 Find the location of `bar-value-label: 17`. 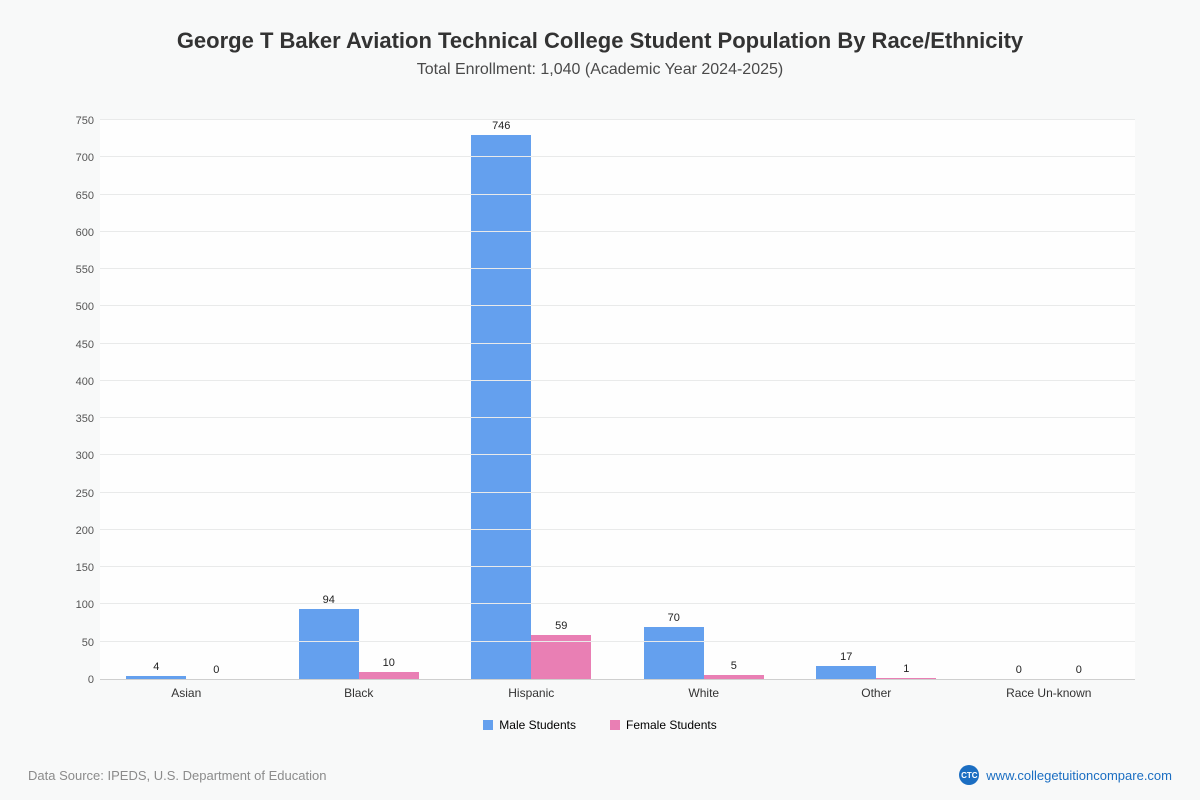

bar-value-label: 17 is located at coordinates (846, 657).